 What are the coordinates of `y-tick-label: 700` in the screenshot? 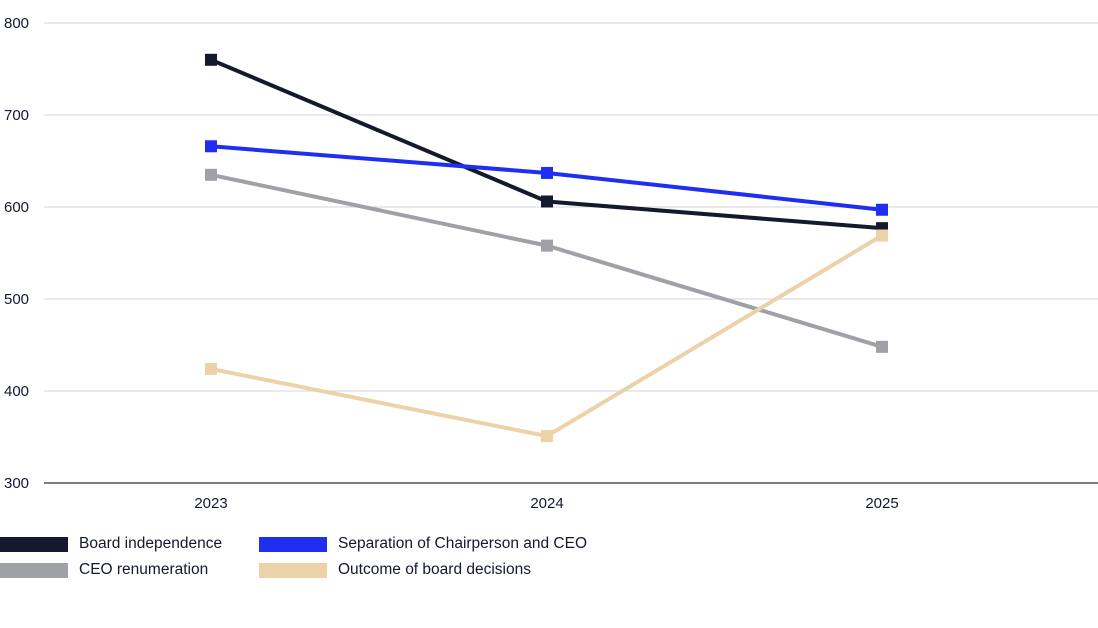 It's located at (16, 115).